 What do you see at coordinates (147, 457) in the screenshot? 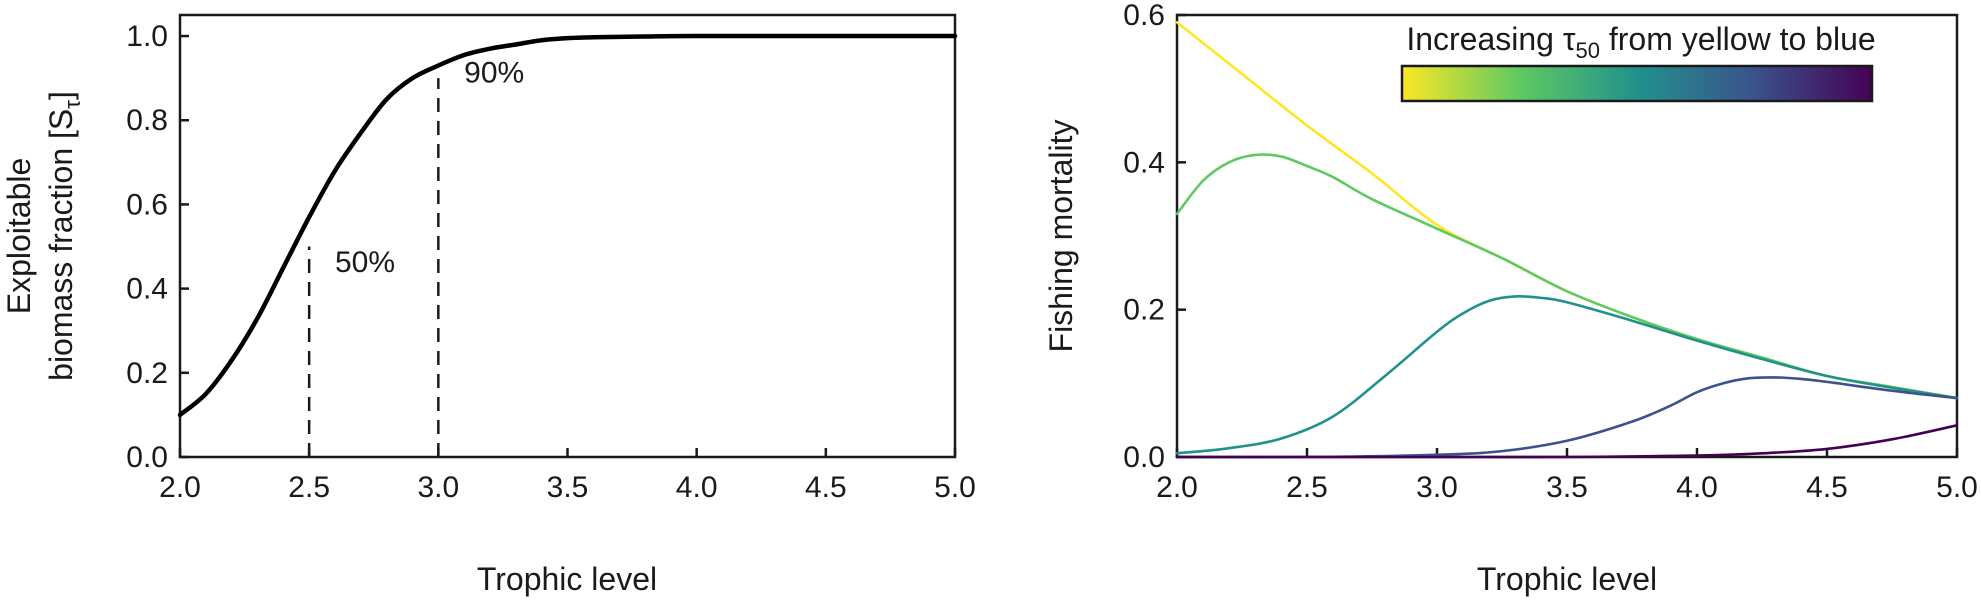
I see `left-y-tick-label: 0.0` at bounding box center [147, 457].